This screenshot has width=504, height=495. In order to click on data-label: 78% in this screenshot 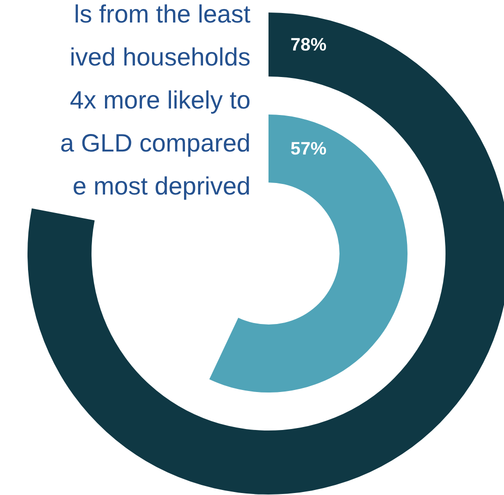, I will do `click(308, 44)`.